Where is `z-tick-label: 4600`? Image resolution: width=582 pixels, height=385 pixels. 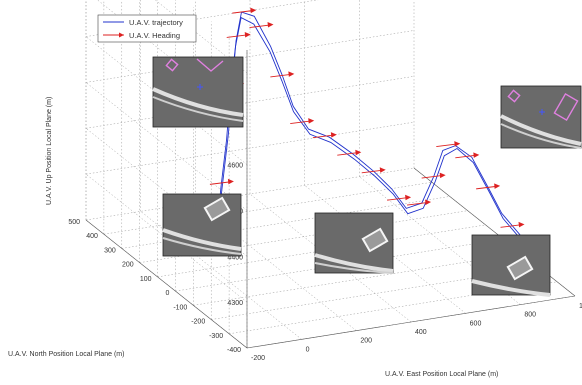
z-tick-label: 4600 is located at coordinates (235, 166).